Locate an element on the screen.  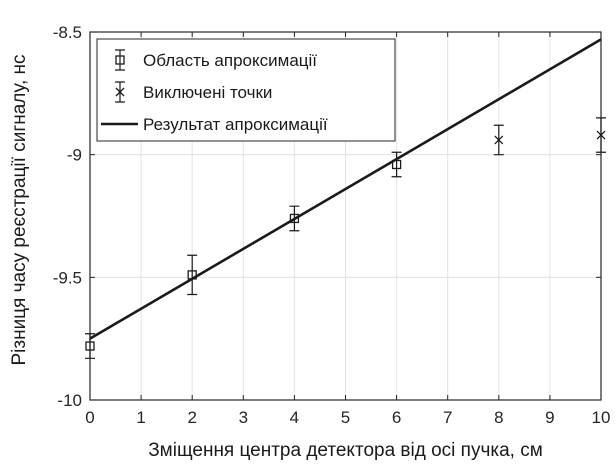
legend-marker-cross is located at coordinates (120, 92).